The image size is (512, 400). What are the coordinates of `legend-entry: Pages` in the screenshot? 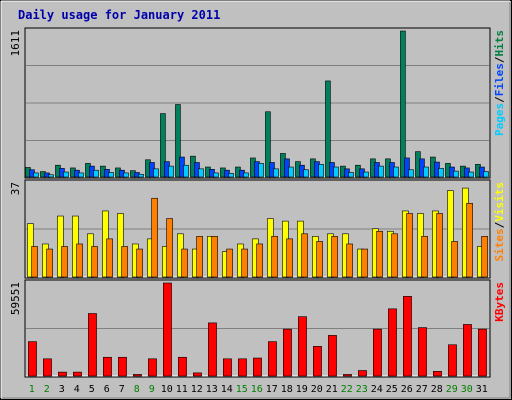 It's located at (499, 119).